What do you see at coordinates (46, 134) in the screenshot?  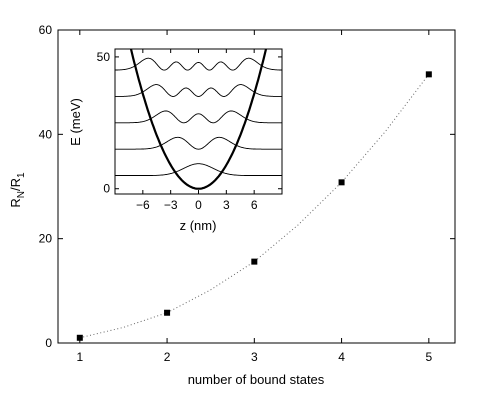 I see `y-tick-label: 40` at bounding box center [46, 134].